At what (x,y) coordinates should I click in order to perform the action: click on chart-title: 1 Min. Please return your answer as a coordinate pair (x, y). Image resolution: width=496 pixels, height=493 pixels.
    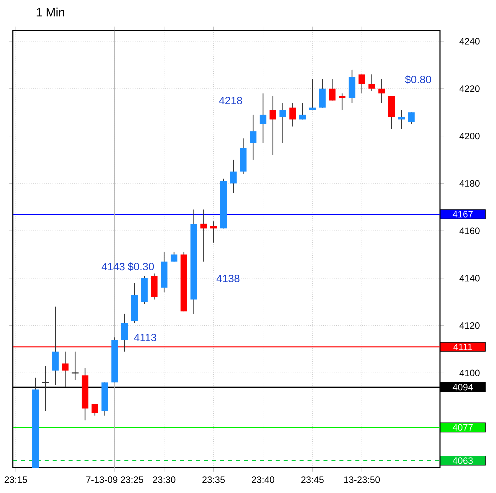
    Looking at the image, I should click on (50, 12).